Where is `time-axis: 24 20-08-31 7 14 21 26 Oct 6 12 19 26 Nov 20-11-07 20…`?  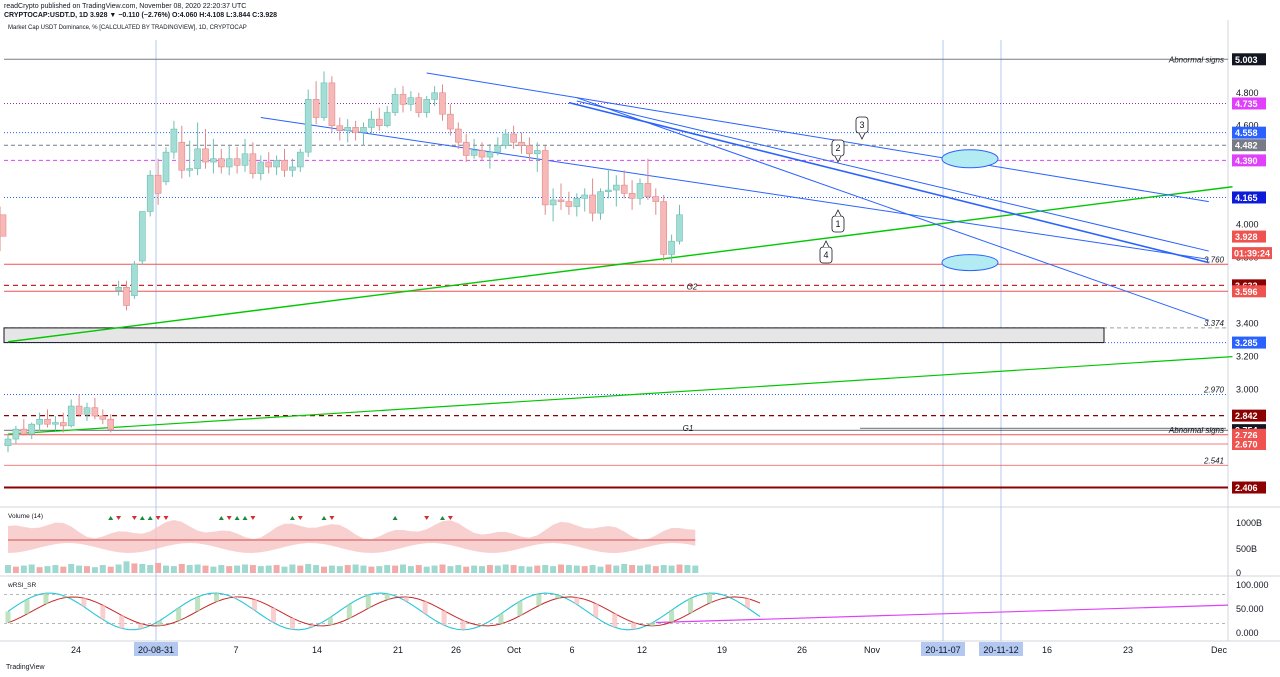 time-axis: 24 20-08-31 7 14 21 26 Oct 6 12 19 26 Nov 20-11-07 20… is located at coordinates (649, 649).